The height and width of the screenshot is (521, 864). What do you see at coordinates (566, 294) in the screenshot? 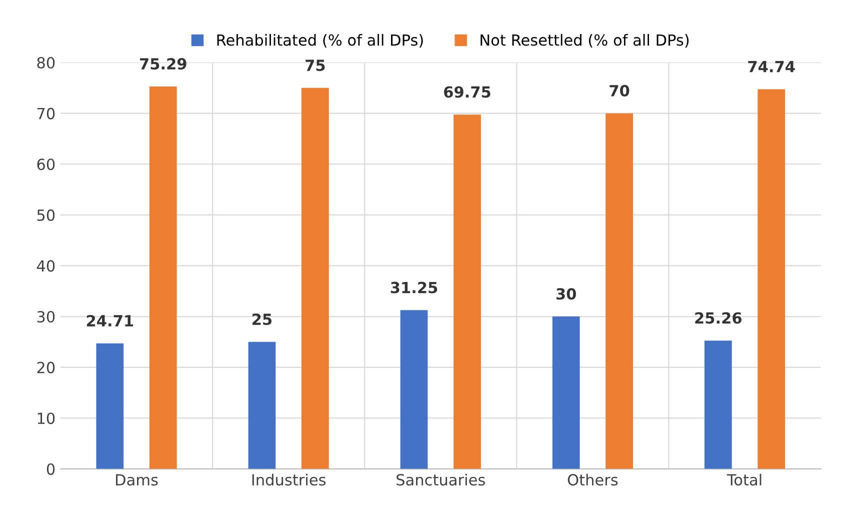
I see `data-label: 30` at bounding box center [566, 294].